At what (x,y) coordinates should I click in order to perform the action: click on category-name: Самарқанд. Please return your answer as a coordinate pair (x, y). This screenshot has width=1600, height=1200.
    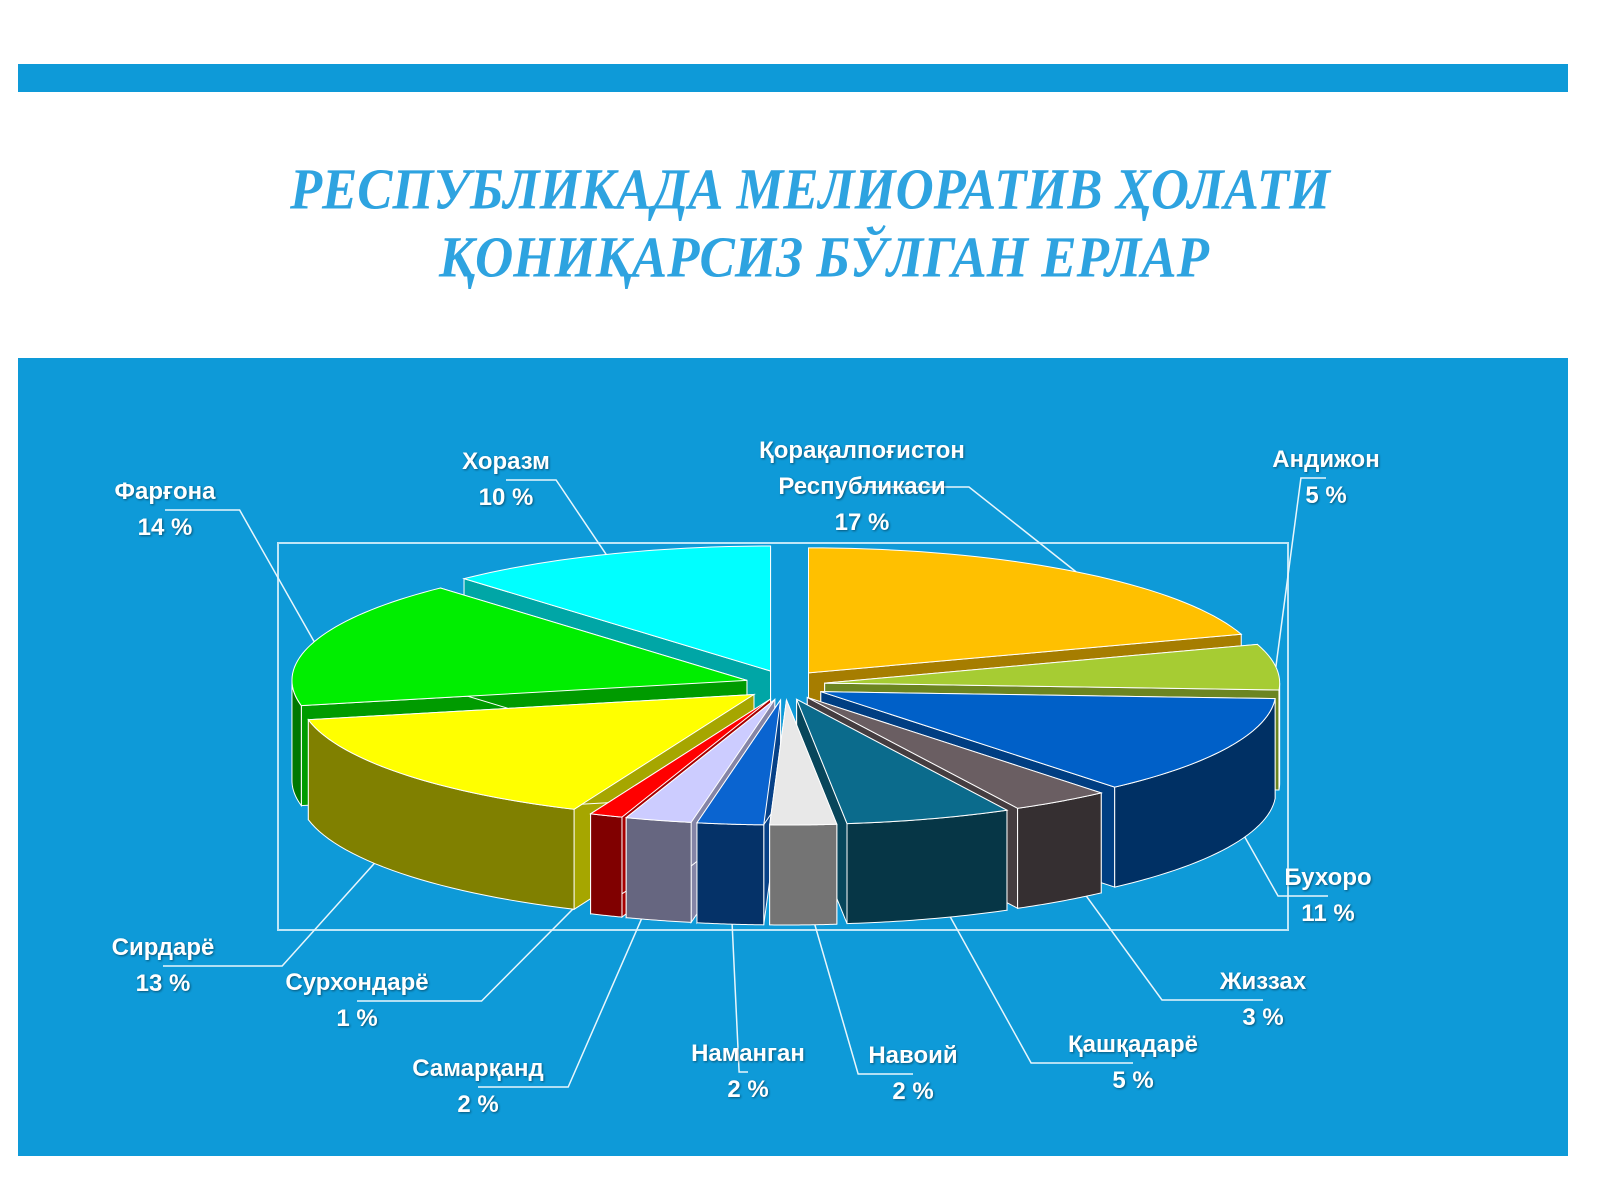
    Looking at the image, I should click on (478, 1068).